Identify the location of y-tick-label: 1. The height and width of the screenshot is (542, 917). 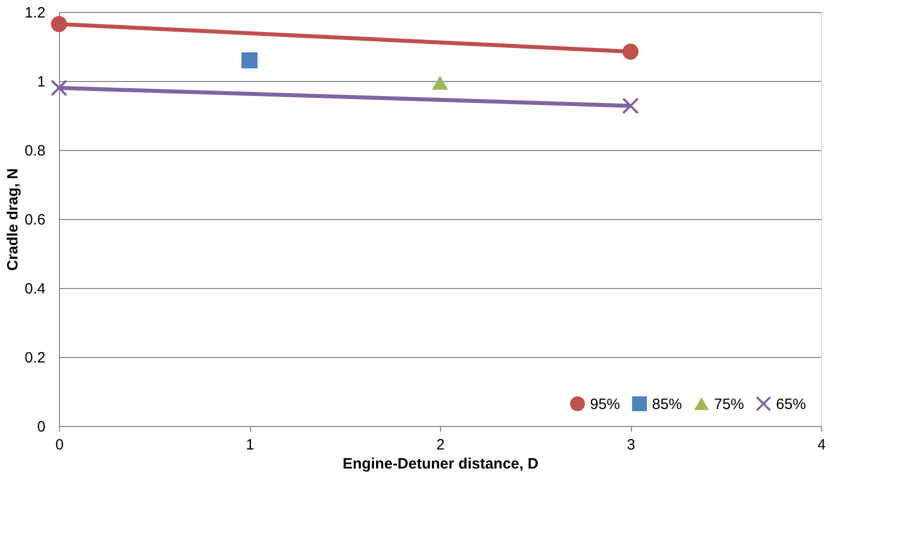
(41, 82).